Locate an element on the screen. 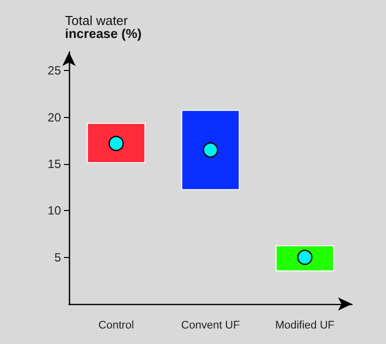 The width and height of the screenshot is (386, 344). y-tick-label: 20 is located at coordinates (55, 117).